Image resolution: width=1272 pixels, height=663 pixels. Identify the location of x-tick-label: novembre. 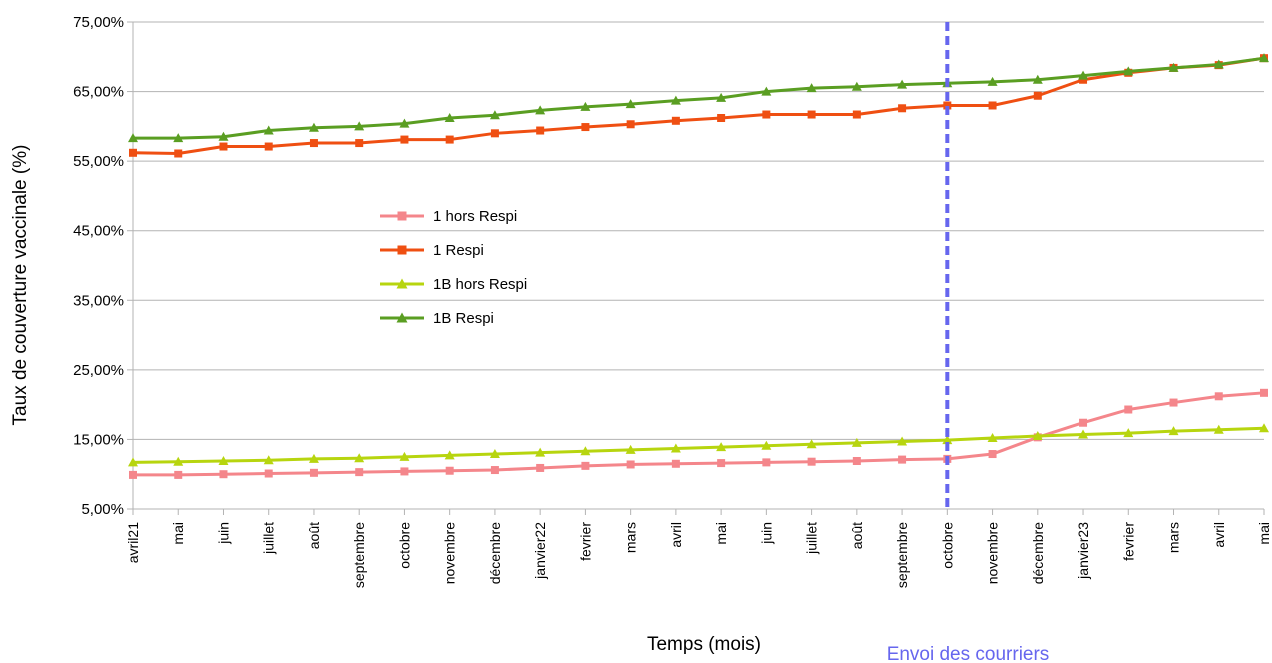
(993, 553).